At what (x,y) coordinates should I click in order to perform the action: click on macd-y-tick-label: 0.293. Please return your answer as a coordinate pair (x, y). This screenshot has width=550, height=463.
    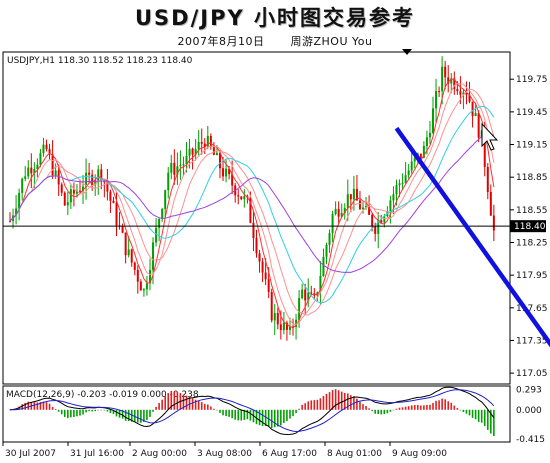
    Looking at the image, I should click on (529, 390).